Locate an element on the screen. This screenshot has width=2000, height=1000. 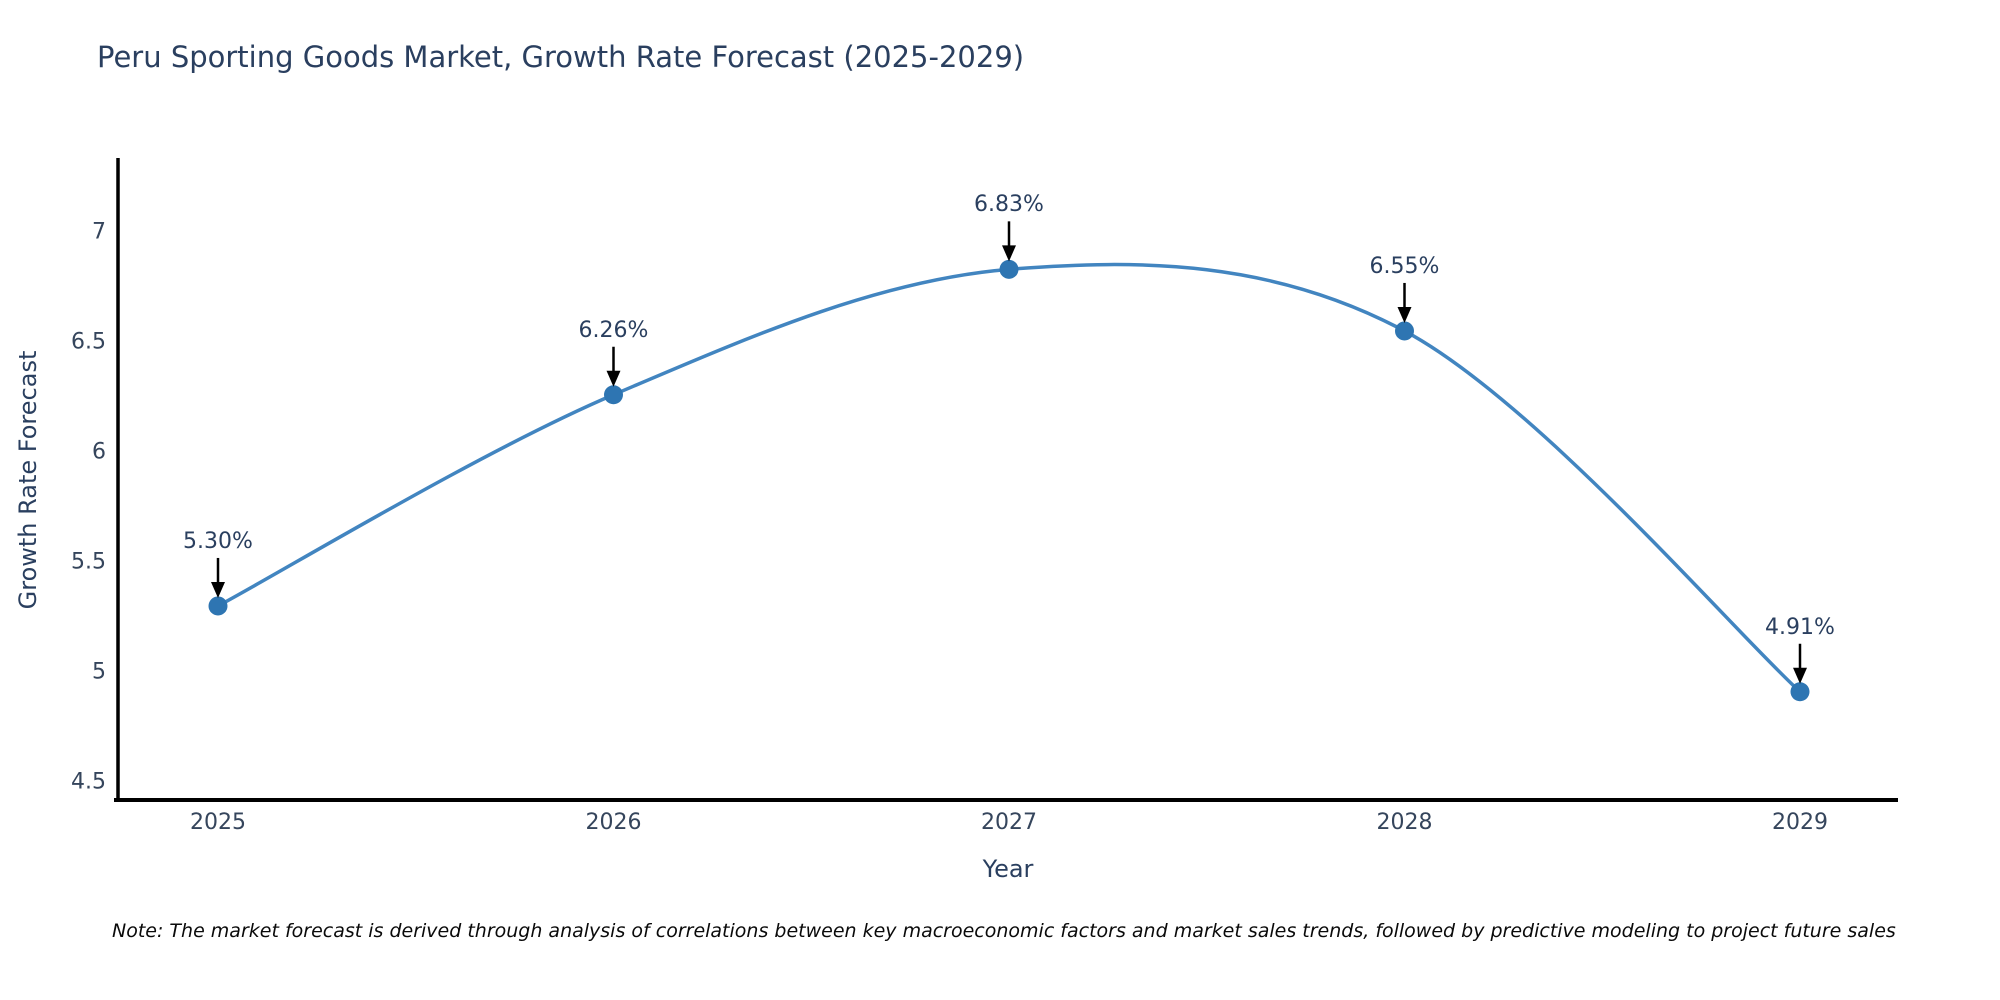
annotation-label: 6.26% is located at coordinates (613, 330).